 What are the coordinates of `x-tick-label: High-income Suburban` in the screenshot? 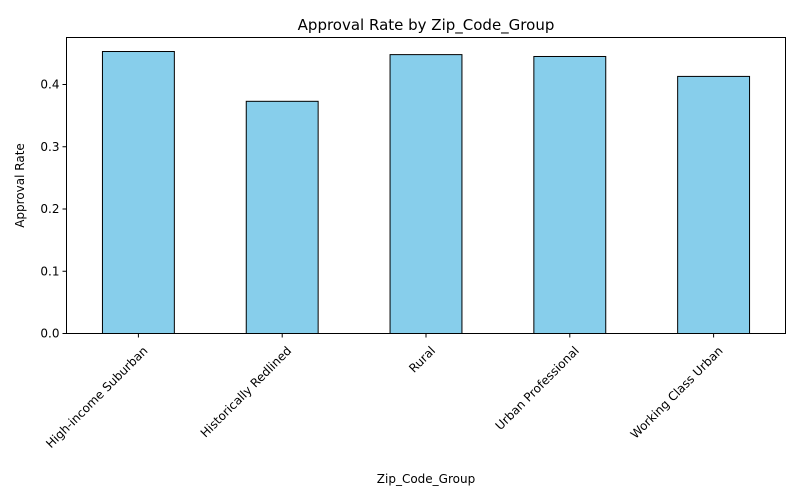 It's located at (96, 397).